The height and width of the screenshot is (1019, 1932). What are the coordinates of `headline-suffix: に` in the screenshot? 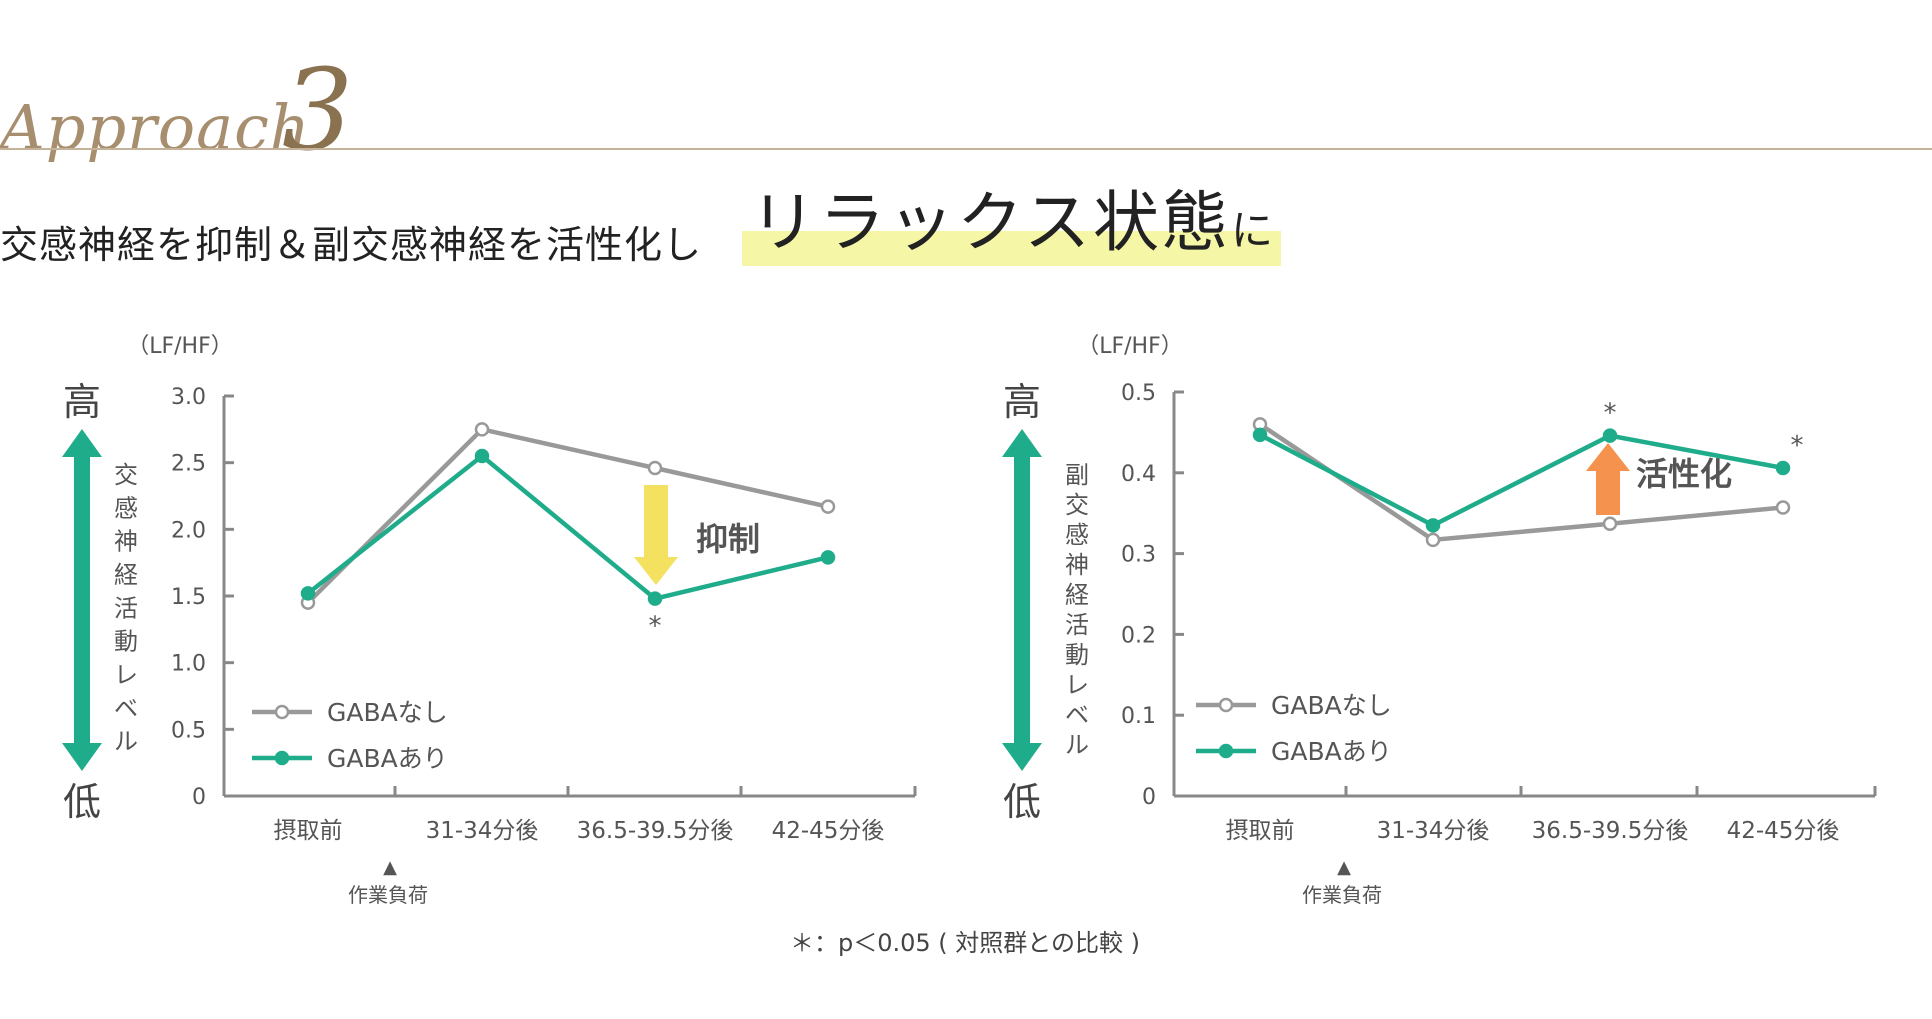 It's located at (1252, 230).